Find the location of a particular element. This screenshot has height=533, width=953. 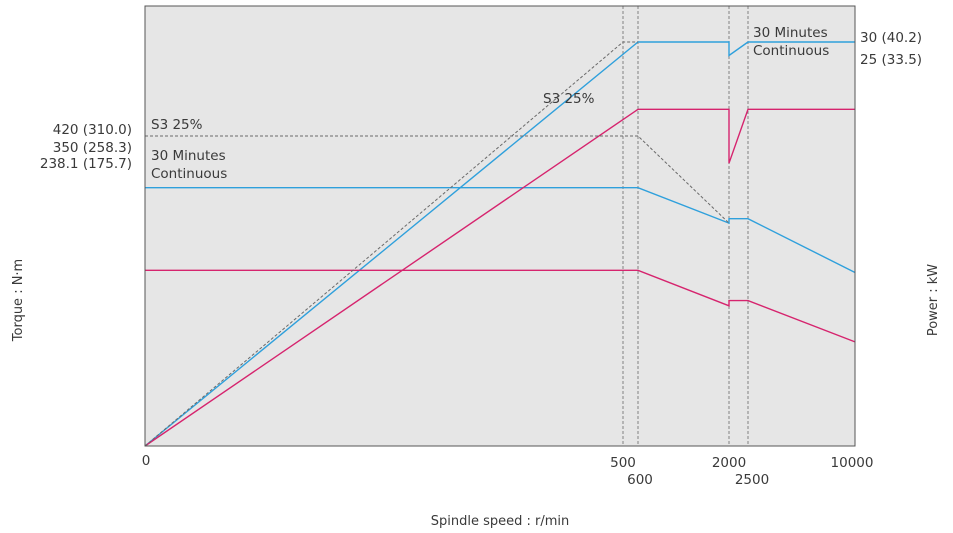

x-tick-2500: 2500 is located at coordinates (752, 480).